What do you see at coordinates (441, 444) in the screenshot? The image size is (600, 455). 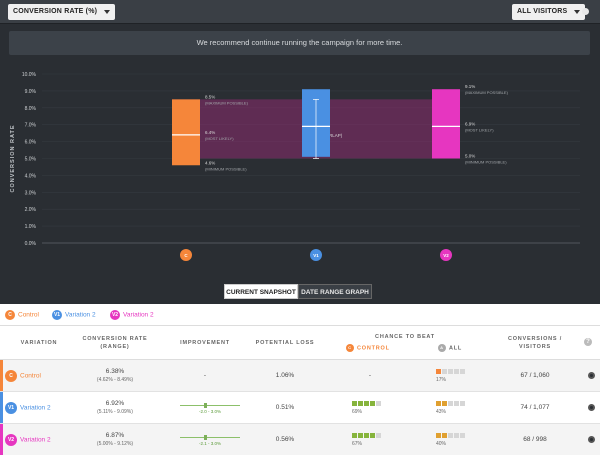 I see `chance-all-value: 40%` at bounding box center [441, 444].